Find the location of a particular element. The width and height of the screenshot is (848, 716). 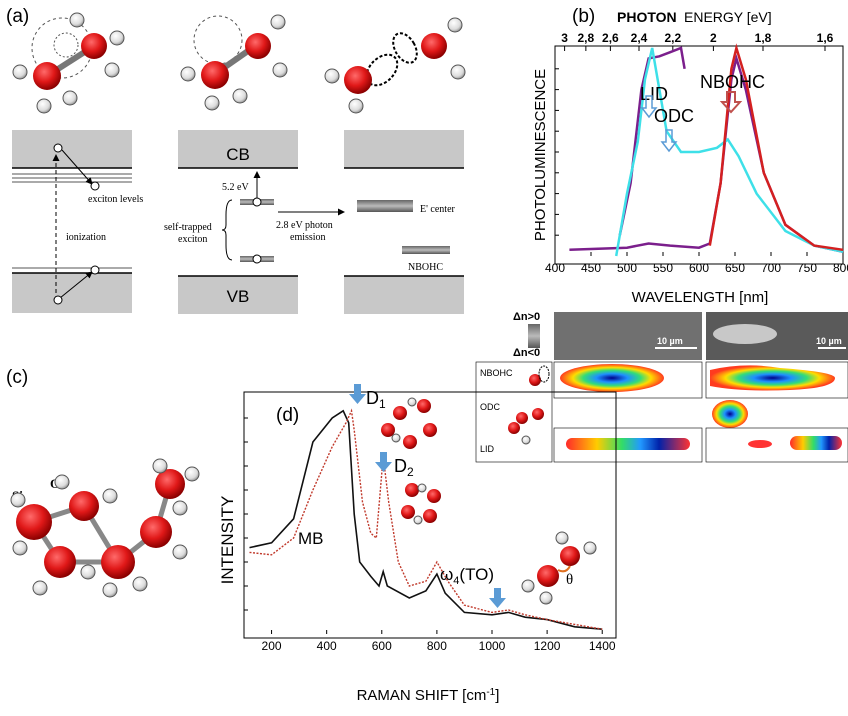

emission-label-2: emission is located at coordinates (308, 237).